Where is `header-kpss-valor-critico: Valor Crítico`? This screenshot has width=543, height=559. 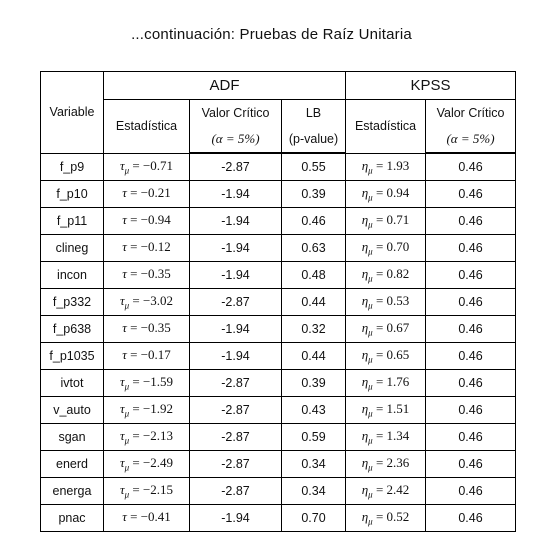
header-kpss-valor-critico: Valor Crítico is located at coordinates (471, 112).